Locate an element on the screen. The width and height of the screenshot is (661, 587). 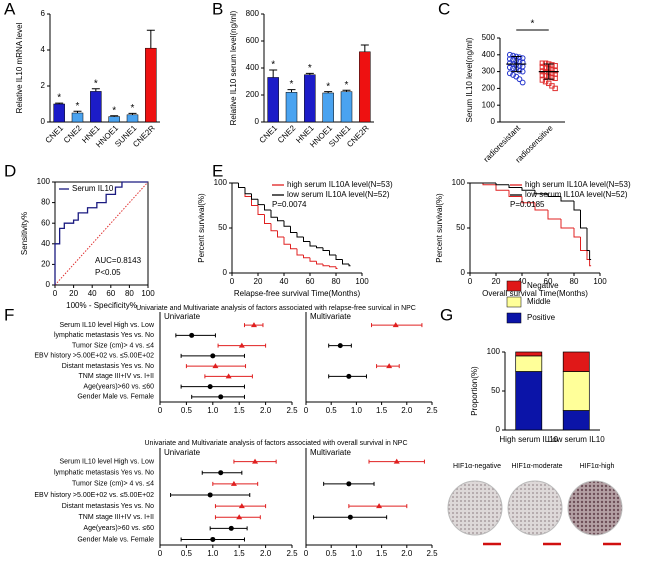
x-tick-label: 100 is located at coordinates (362, 281).